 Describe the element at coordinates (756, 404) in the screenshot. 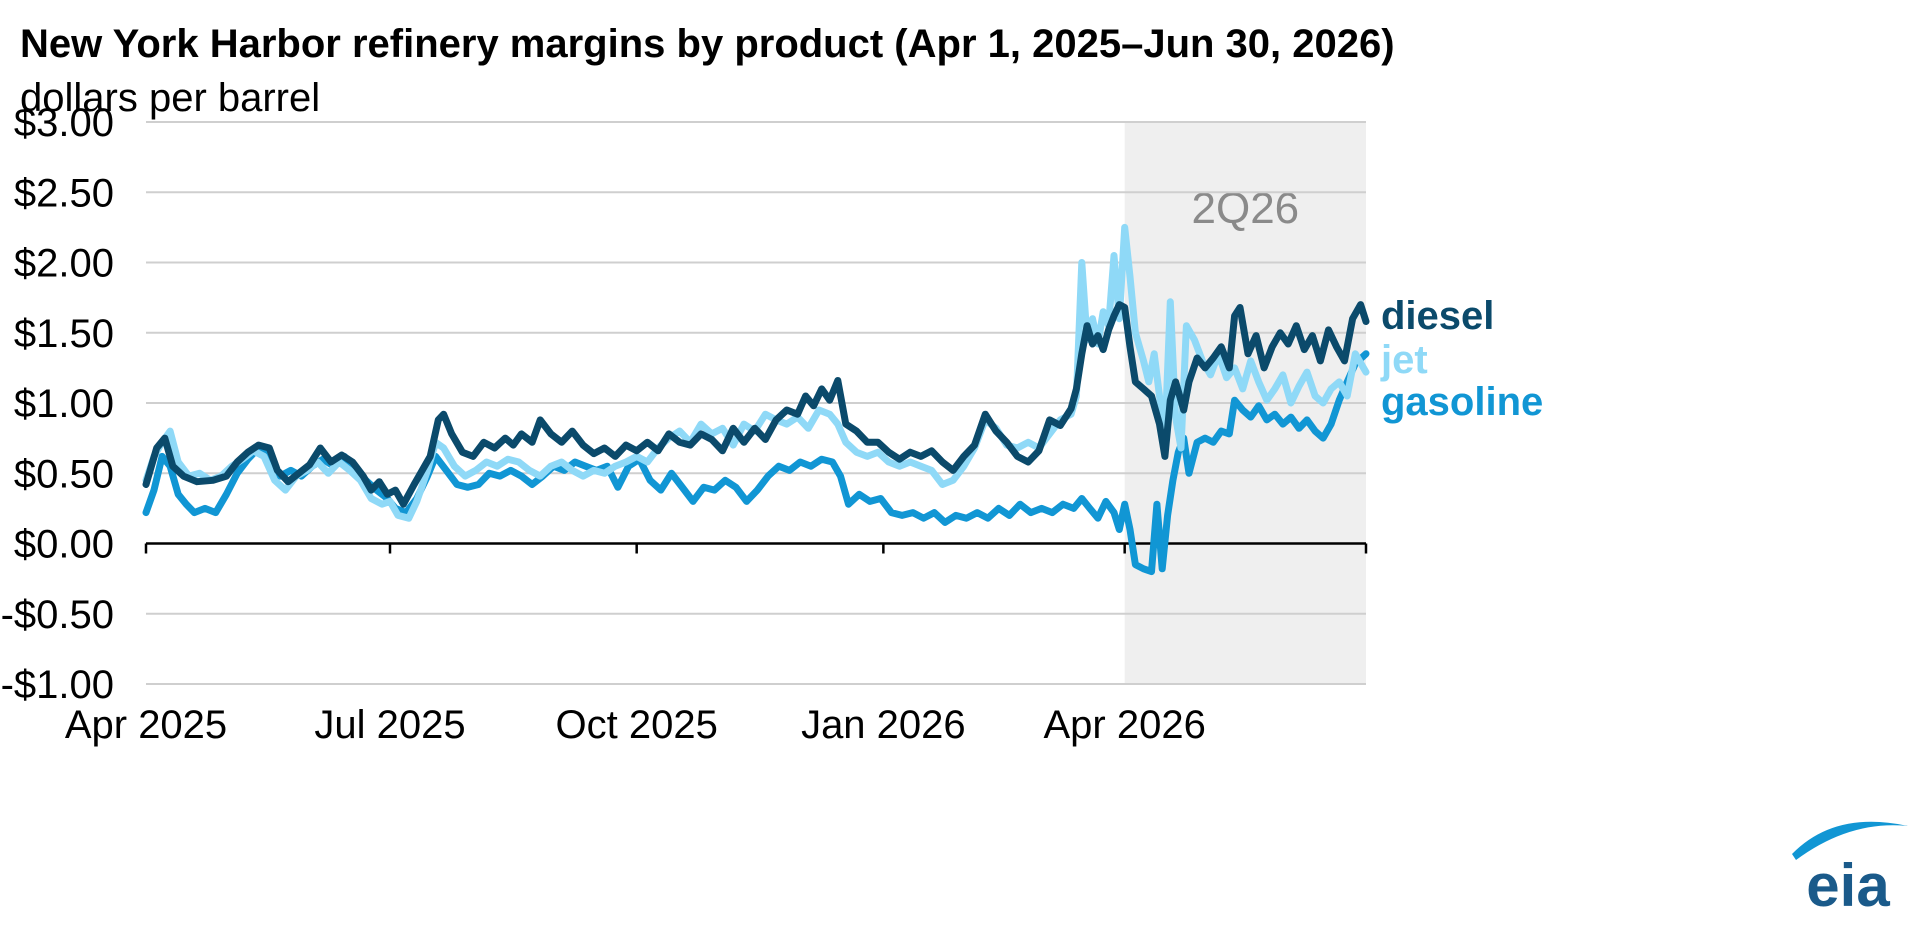

I see `series-line-diesel` at that location.